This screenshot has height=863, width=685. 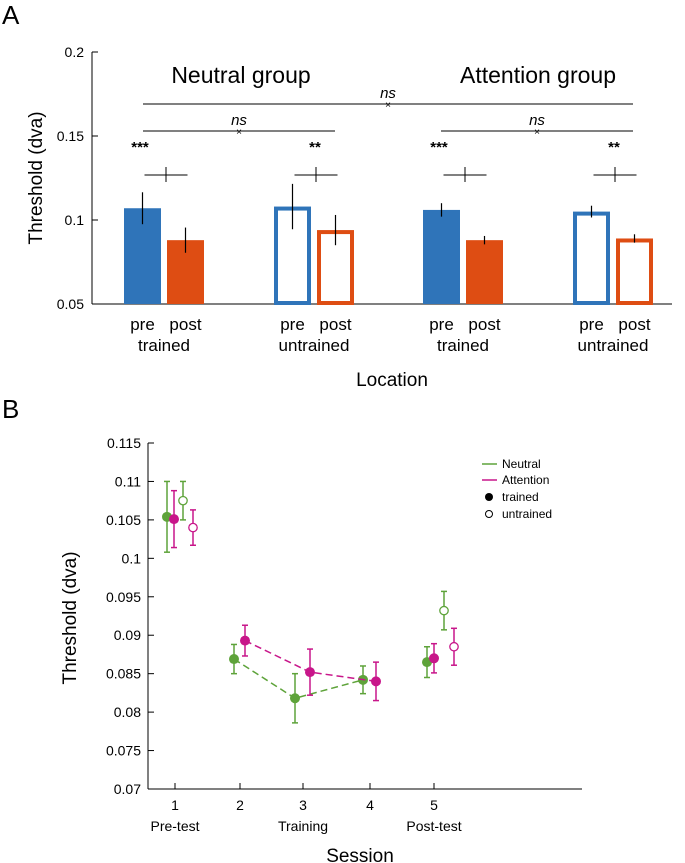 What do you see at coordinates (521, 464) in the screenshot?
I see `legend-neutral-label: Neutral` at bounding box center [521, 464].